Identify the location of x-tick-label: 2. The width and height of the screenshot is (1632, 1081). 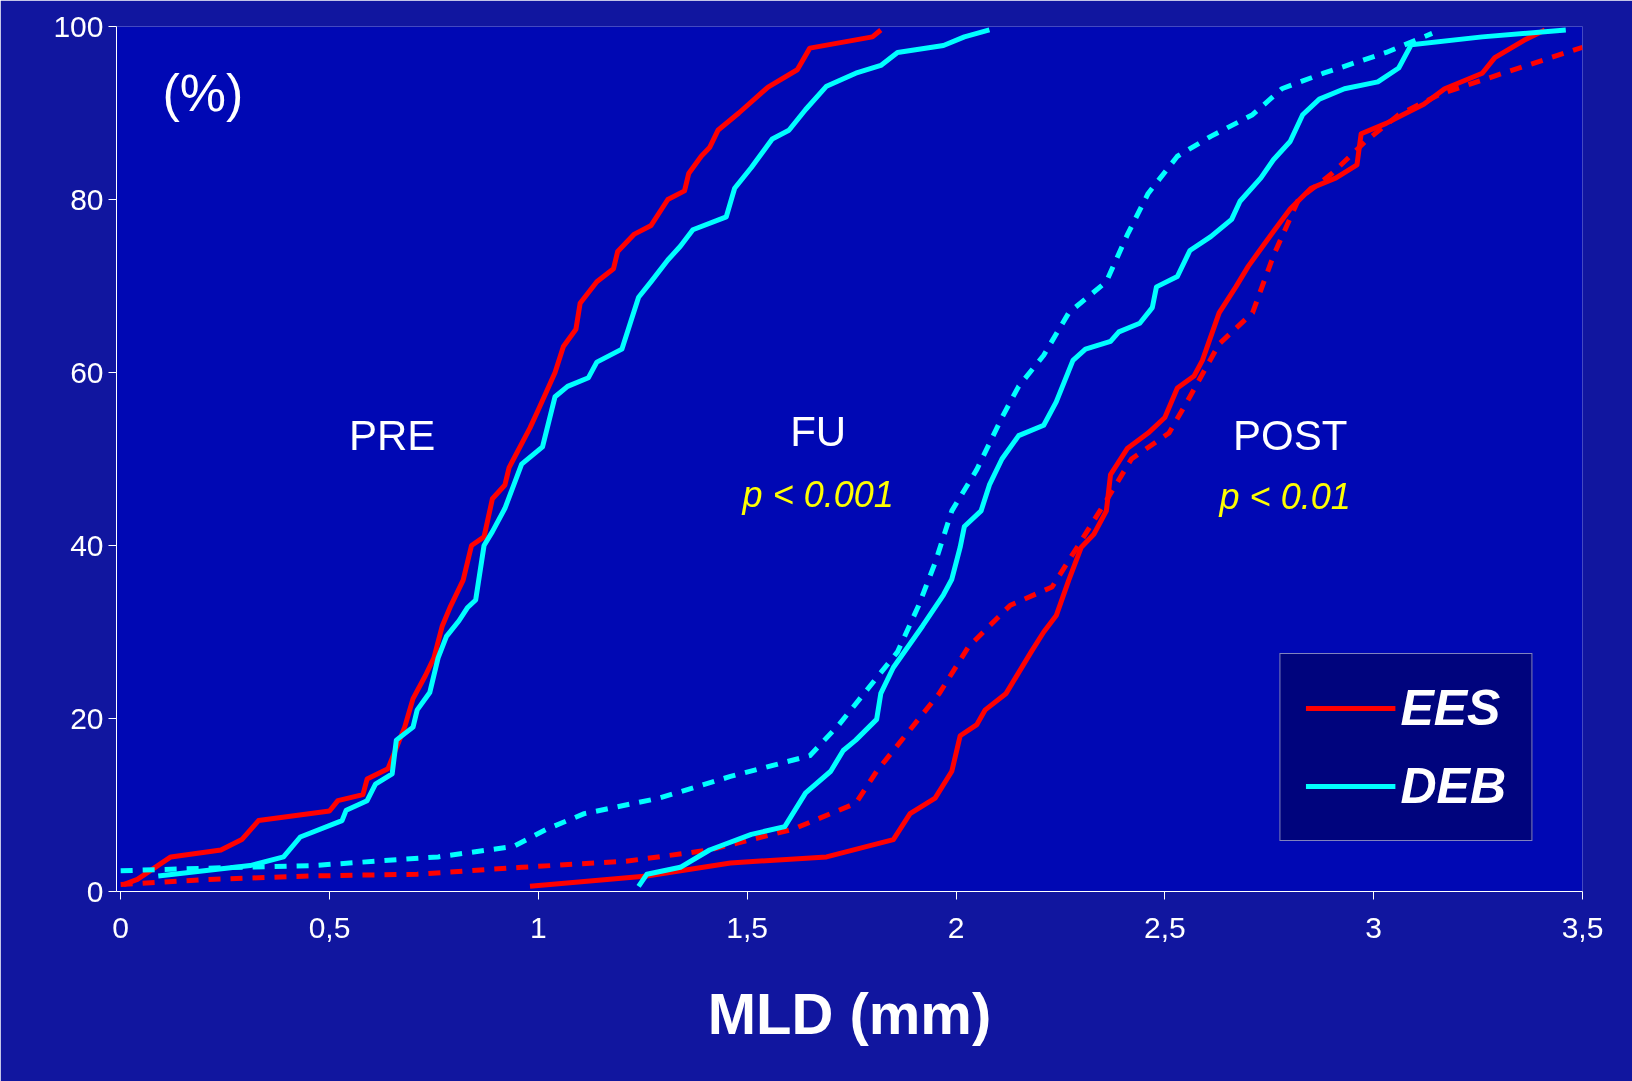
(956, 927).